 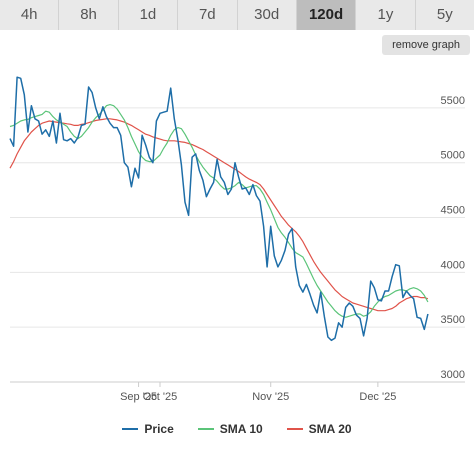 What do you see at coordinates (453, 156) in the screenshot?
I see `y-tick-label: 5000` at bounding box center [453, 156].